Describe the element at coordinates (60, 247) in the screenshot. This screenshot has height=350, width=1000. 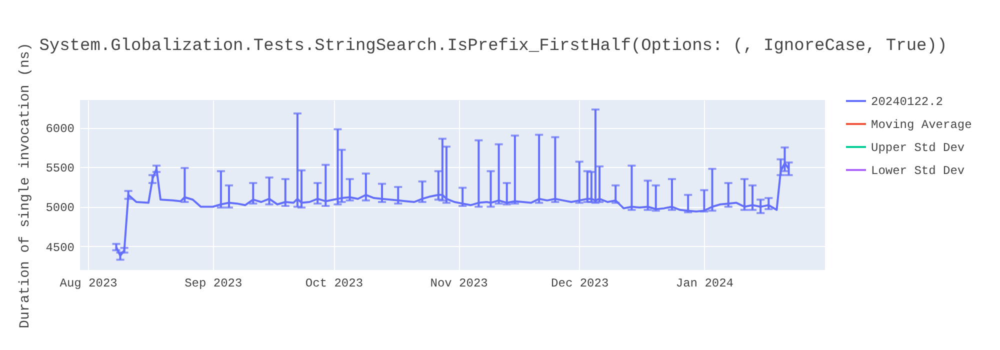
I see `y-tick-label: 4500` at that location.